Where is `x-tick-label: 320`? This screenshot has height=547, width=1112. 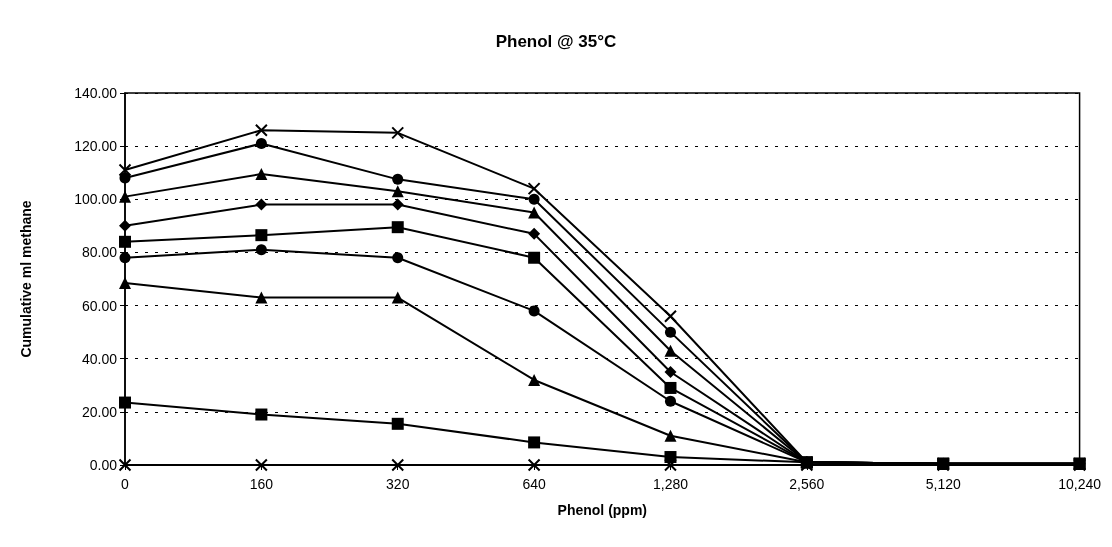
x-tick-label: 320 is located at coordinates (398, 484).